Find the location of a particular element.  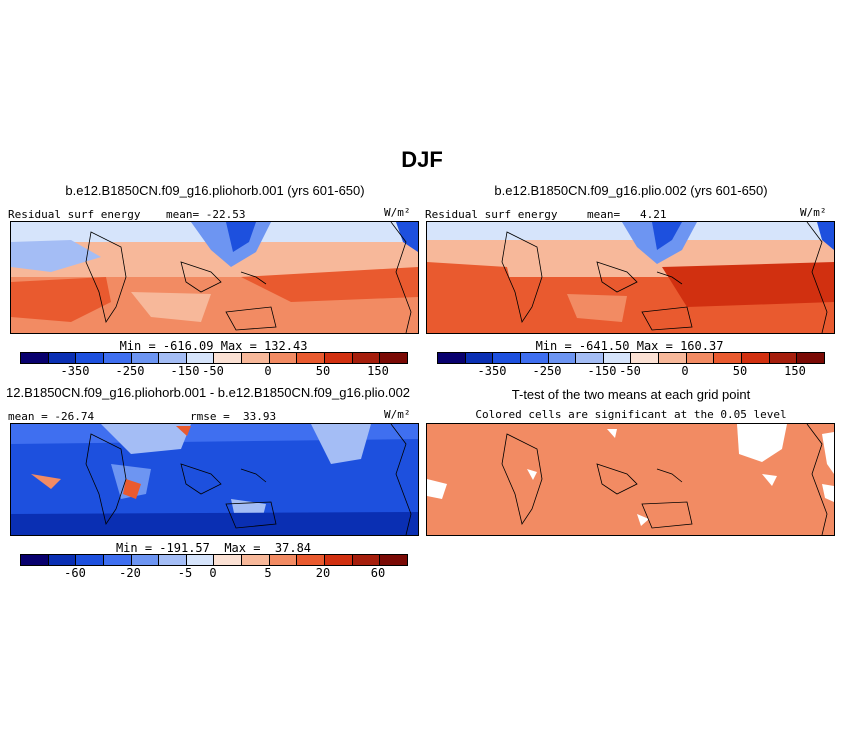

panel3-colorbar is located at coordinates (214, 560).